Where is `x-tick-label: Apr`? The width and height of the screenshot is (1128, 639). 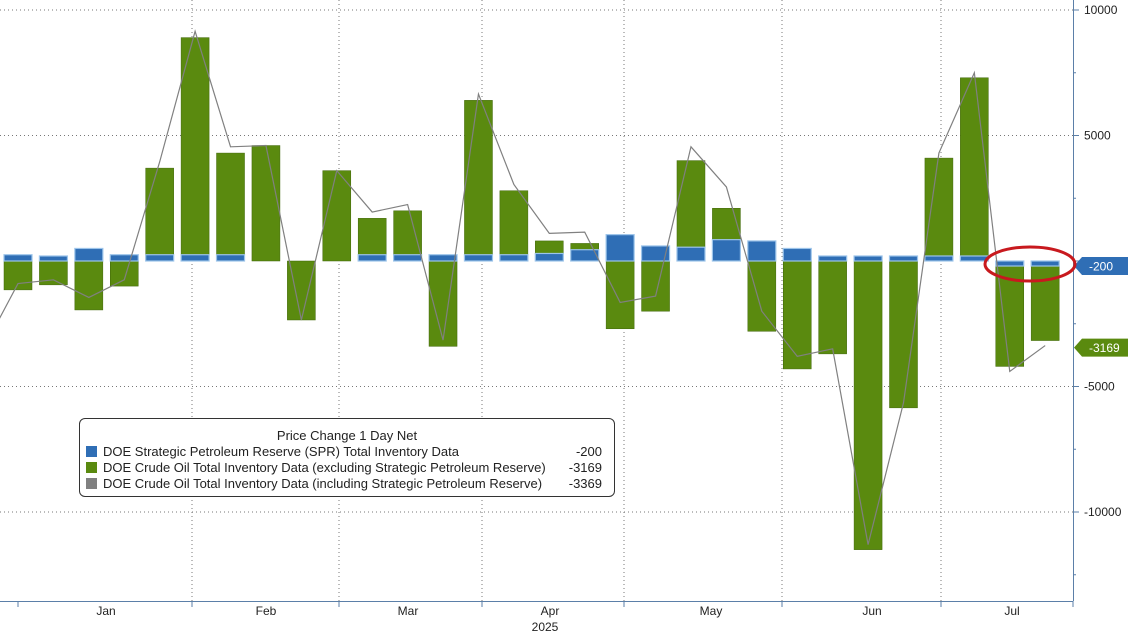 x-tick-label: Apr is located at coordinates (550, 611).